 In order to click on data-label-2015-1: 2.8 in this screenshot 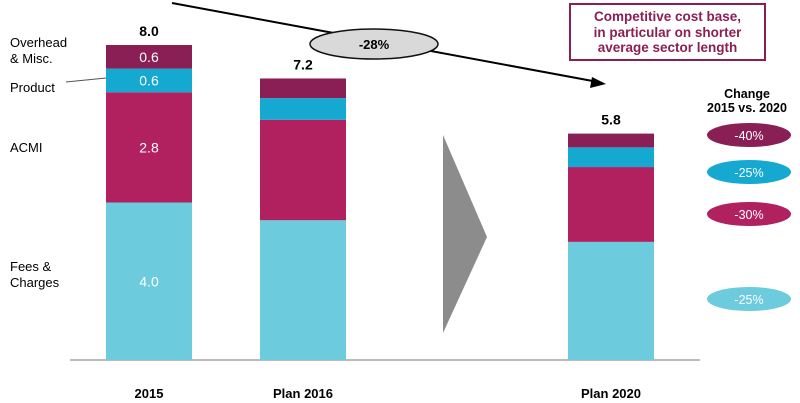, I will do `click(149, 147)`.